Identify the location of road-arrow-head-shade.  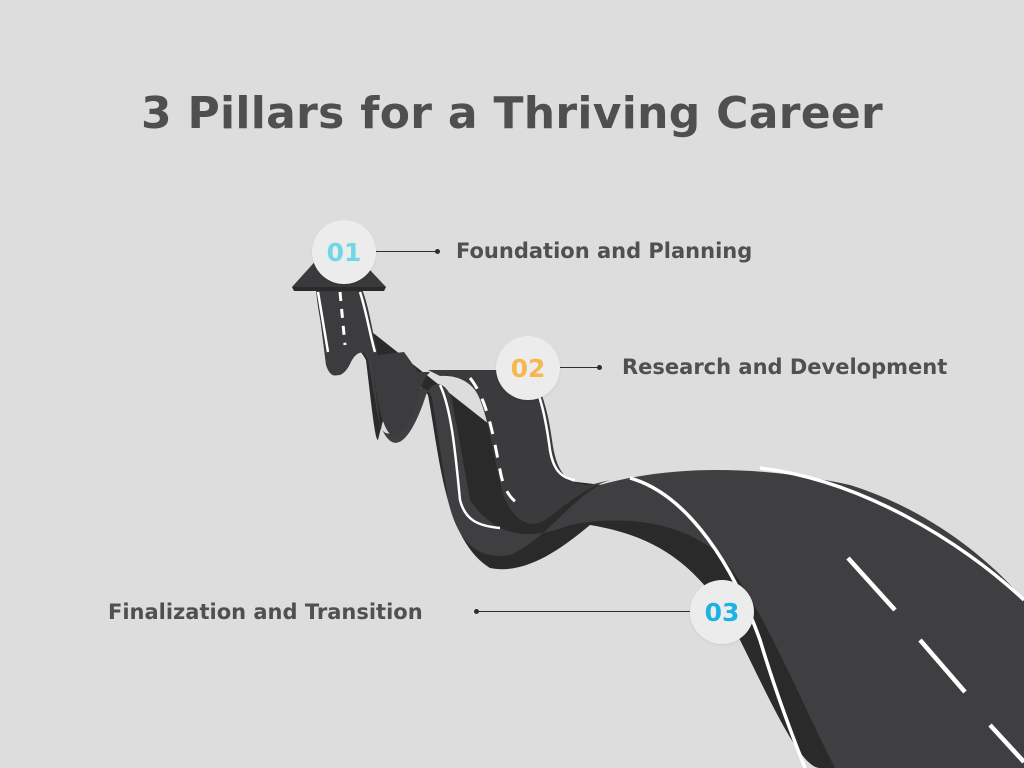
(339, 289).